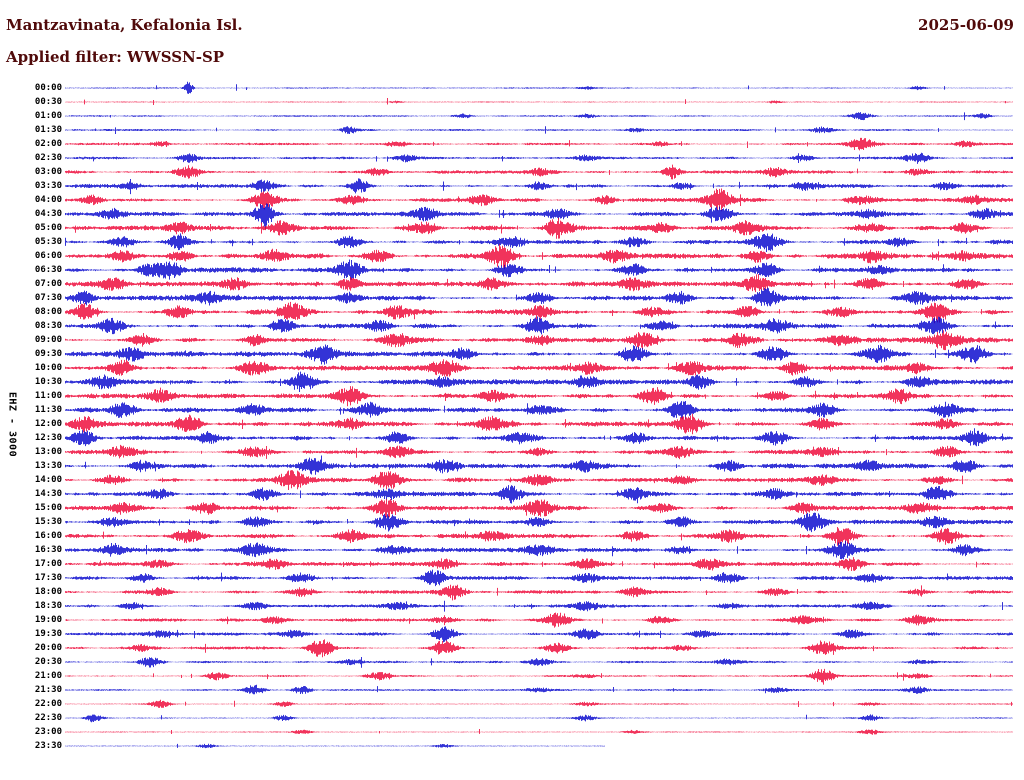 The height and width of the screenshot is (780, 1024). I want to click on time-label: 18:00, so click(48, 592).